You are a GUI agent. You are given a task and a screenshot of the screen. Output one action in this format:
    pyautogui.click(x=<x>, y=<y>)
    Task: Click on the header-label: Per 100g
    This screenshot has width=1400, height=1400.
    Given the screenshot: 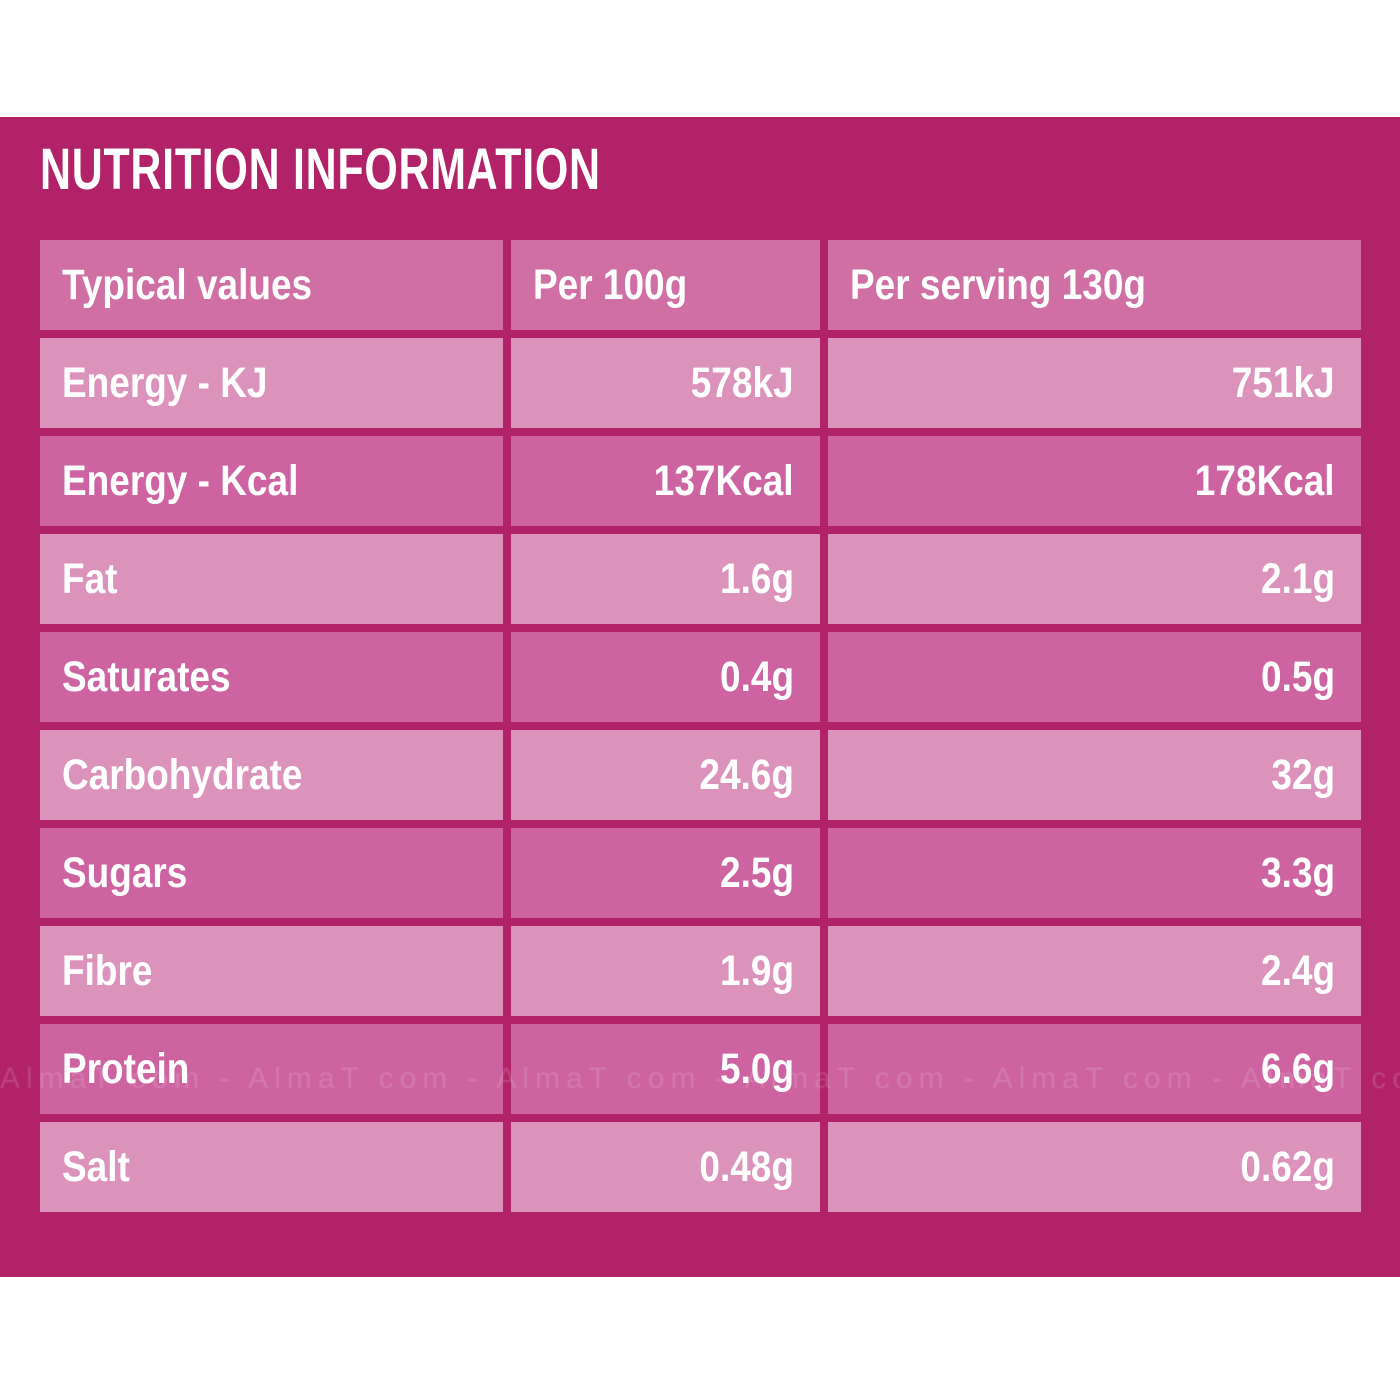 What is the action you would take?
    pyautogui.click(x=610, y=284)
    